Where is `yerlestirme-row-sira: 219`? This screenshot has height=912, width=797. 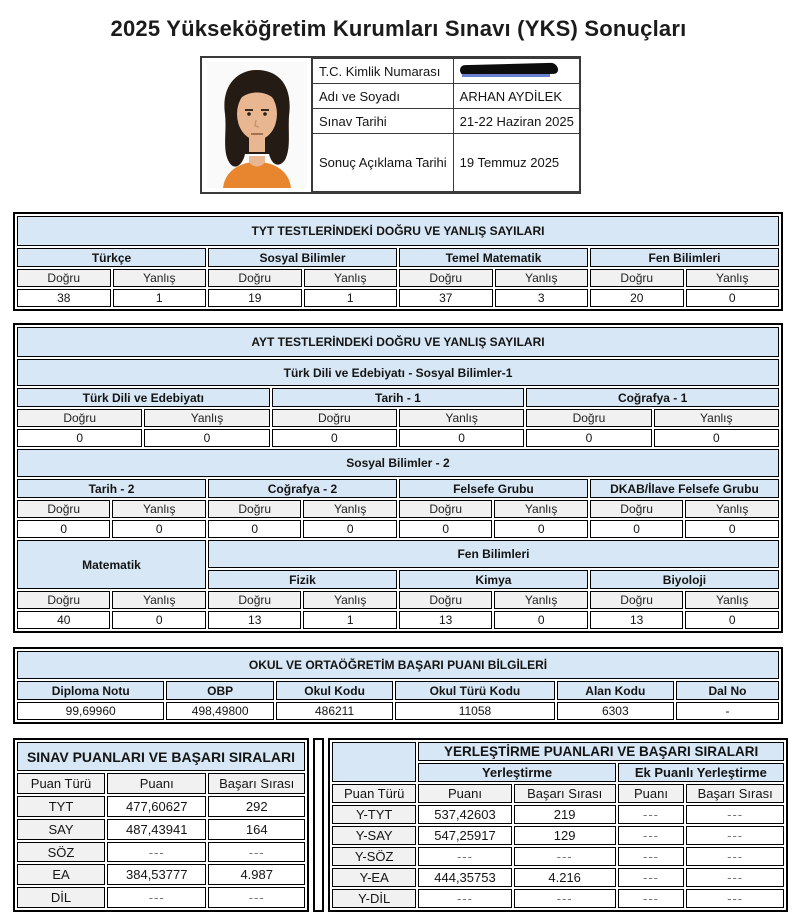
yerlestirme-row-sira: 219 is located at coordinates (564, 814).